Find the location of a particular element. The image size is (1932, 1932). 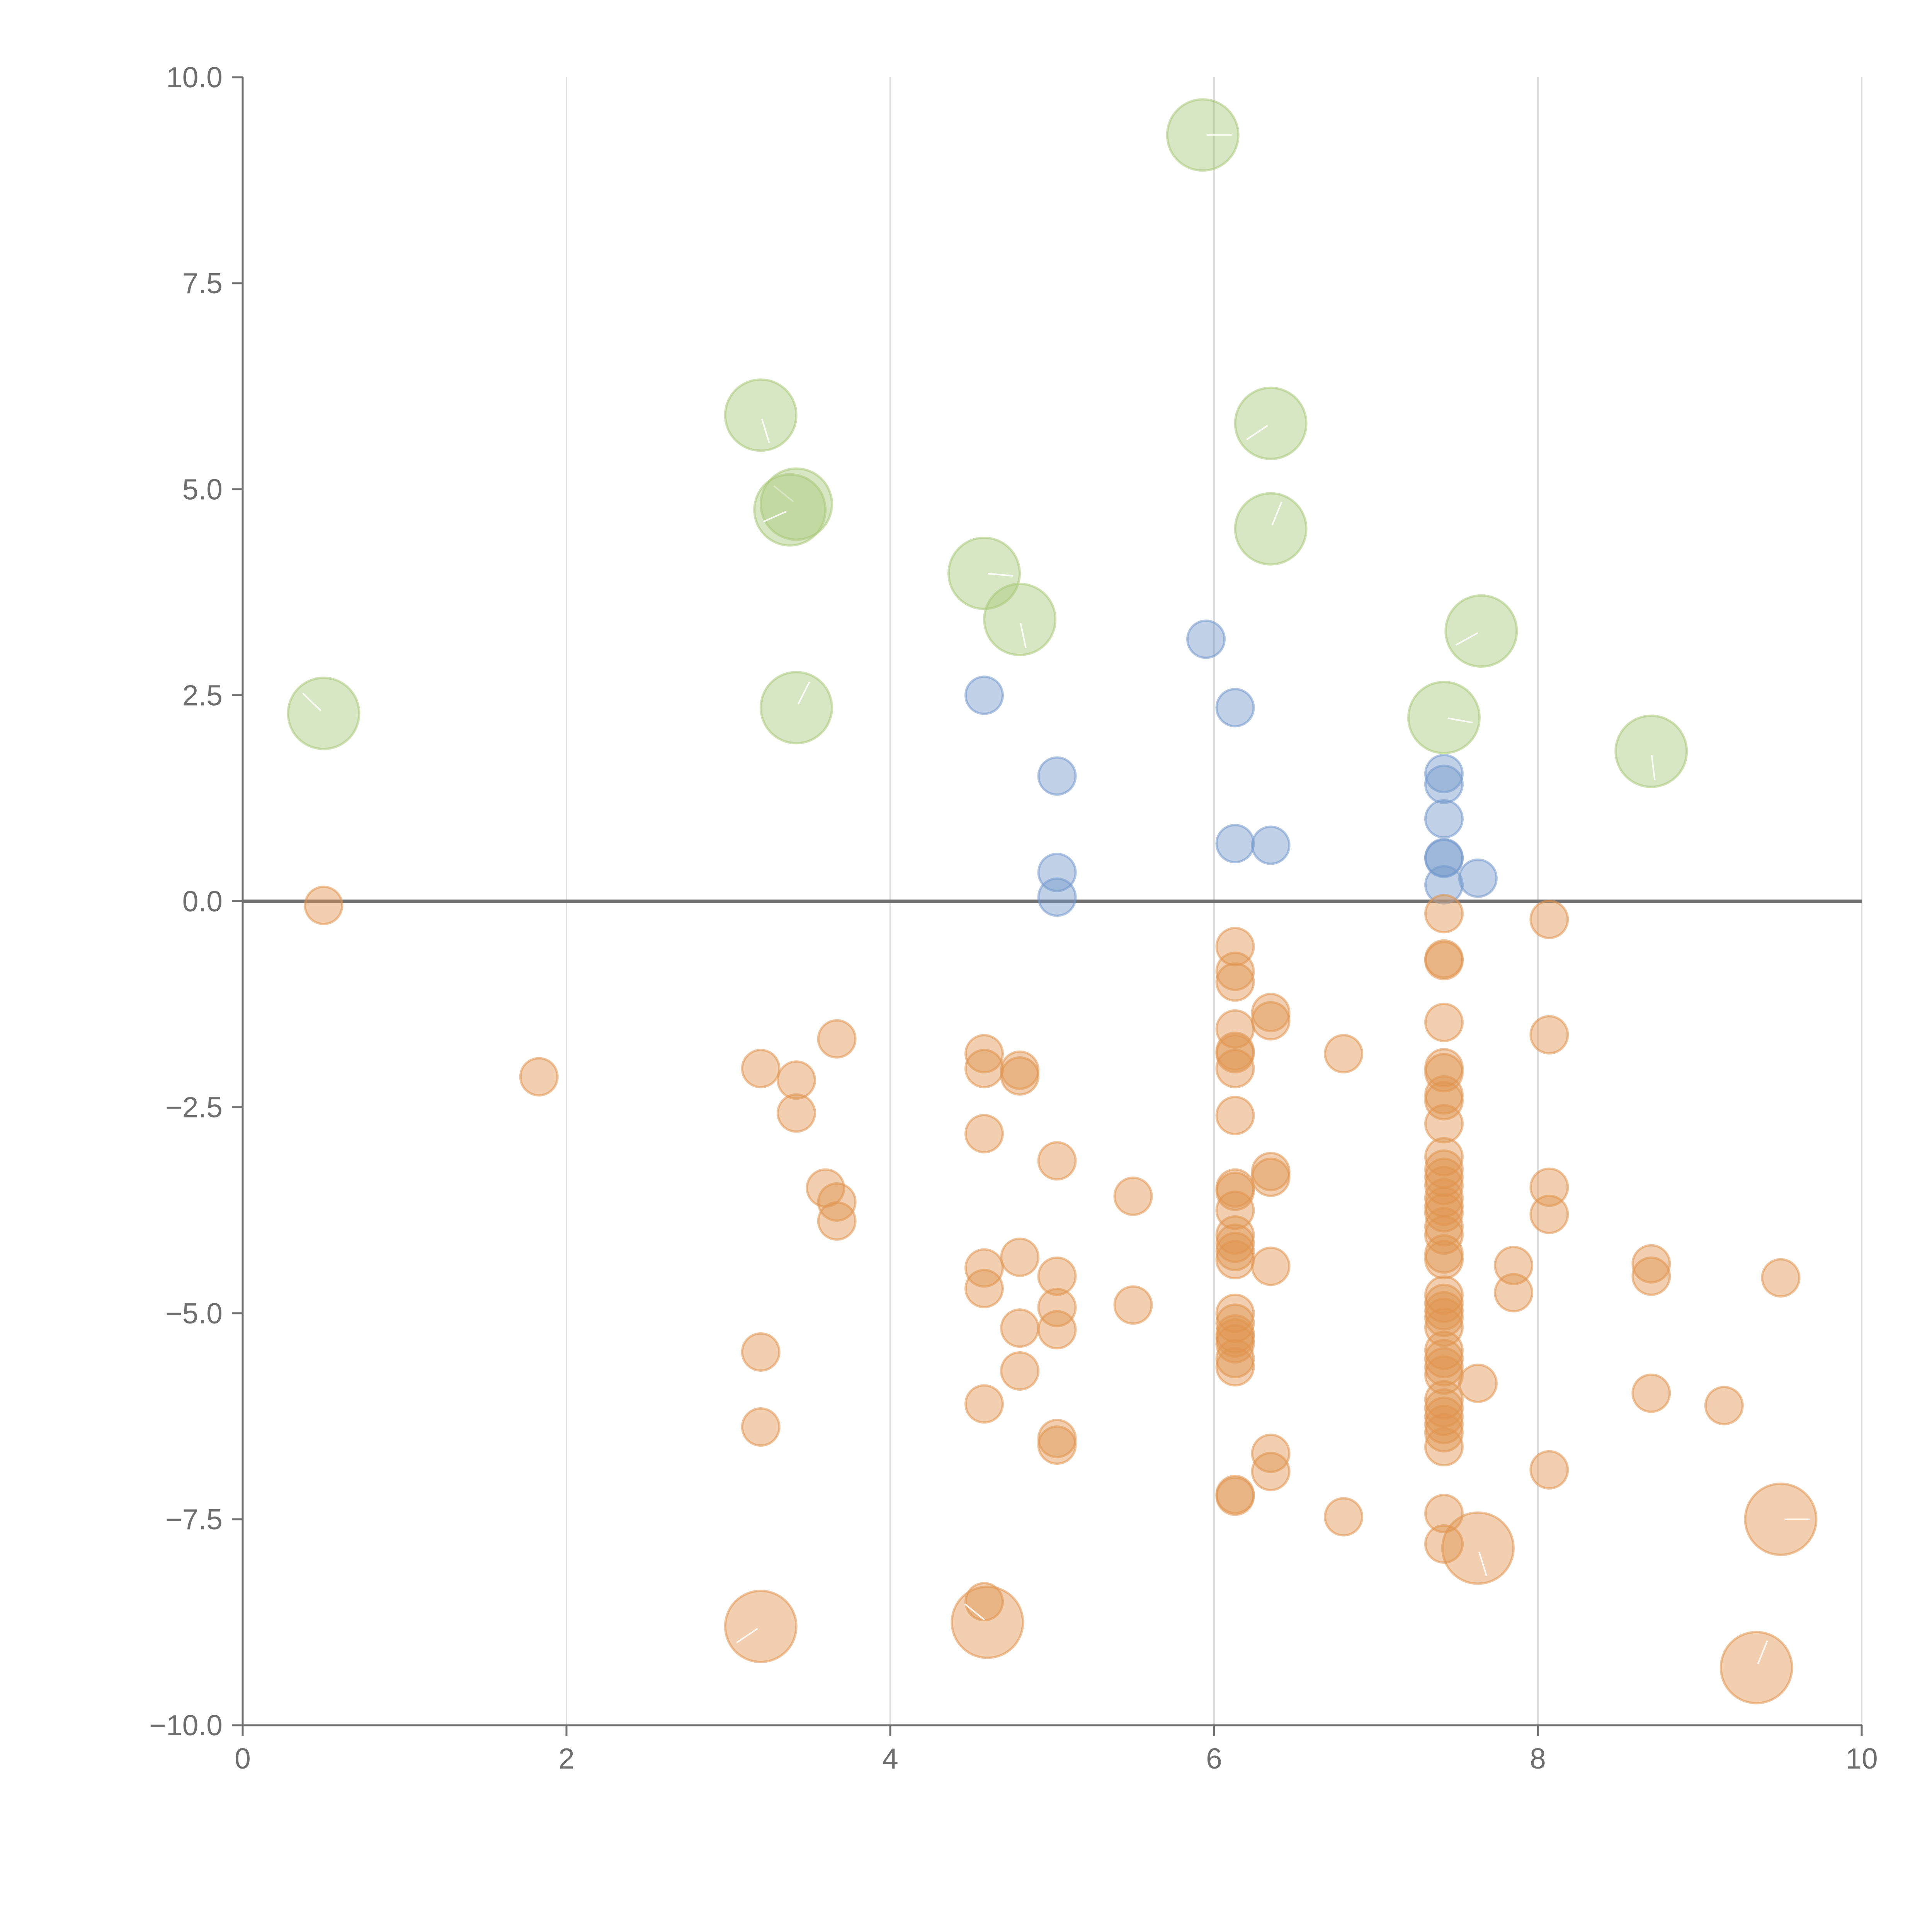

y-tick-label: 0.0 is located at coordinates (202, 901).